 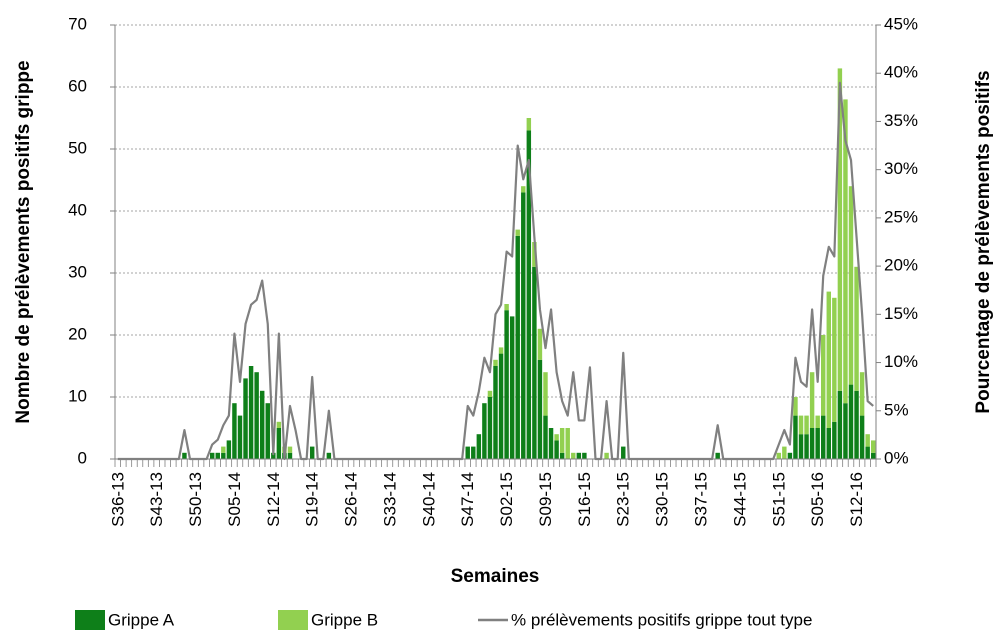 What do you see at coordinates (545, 499) in the screenshot?
I see `x-tick-label: S09-15` at bounding box center [545, 499].